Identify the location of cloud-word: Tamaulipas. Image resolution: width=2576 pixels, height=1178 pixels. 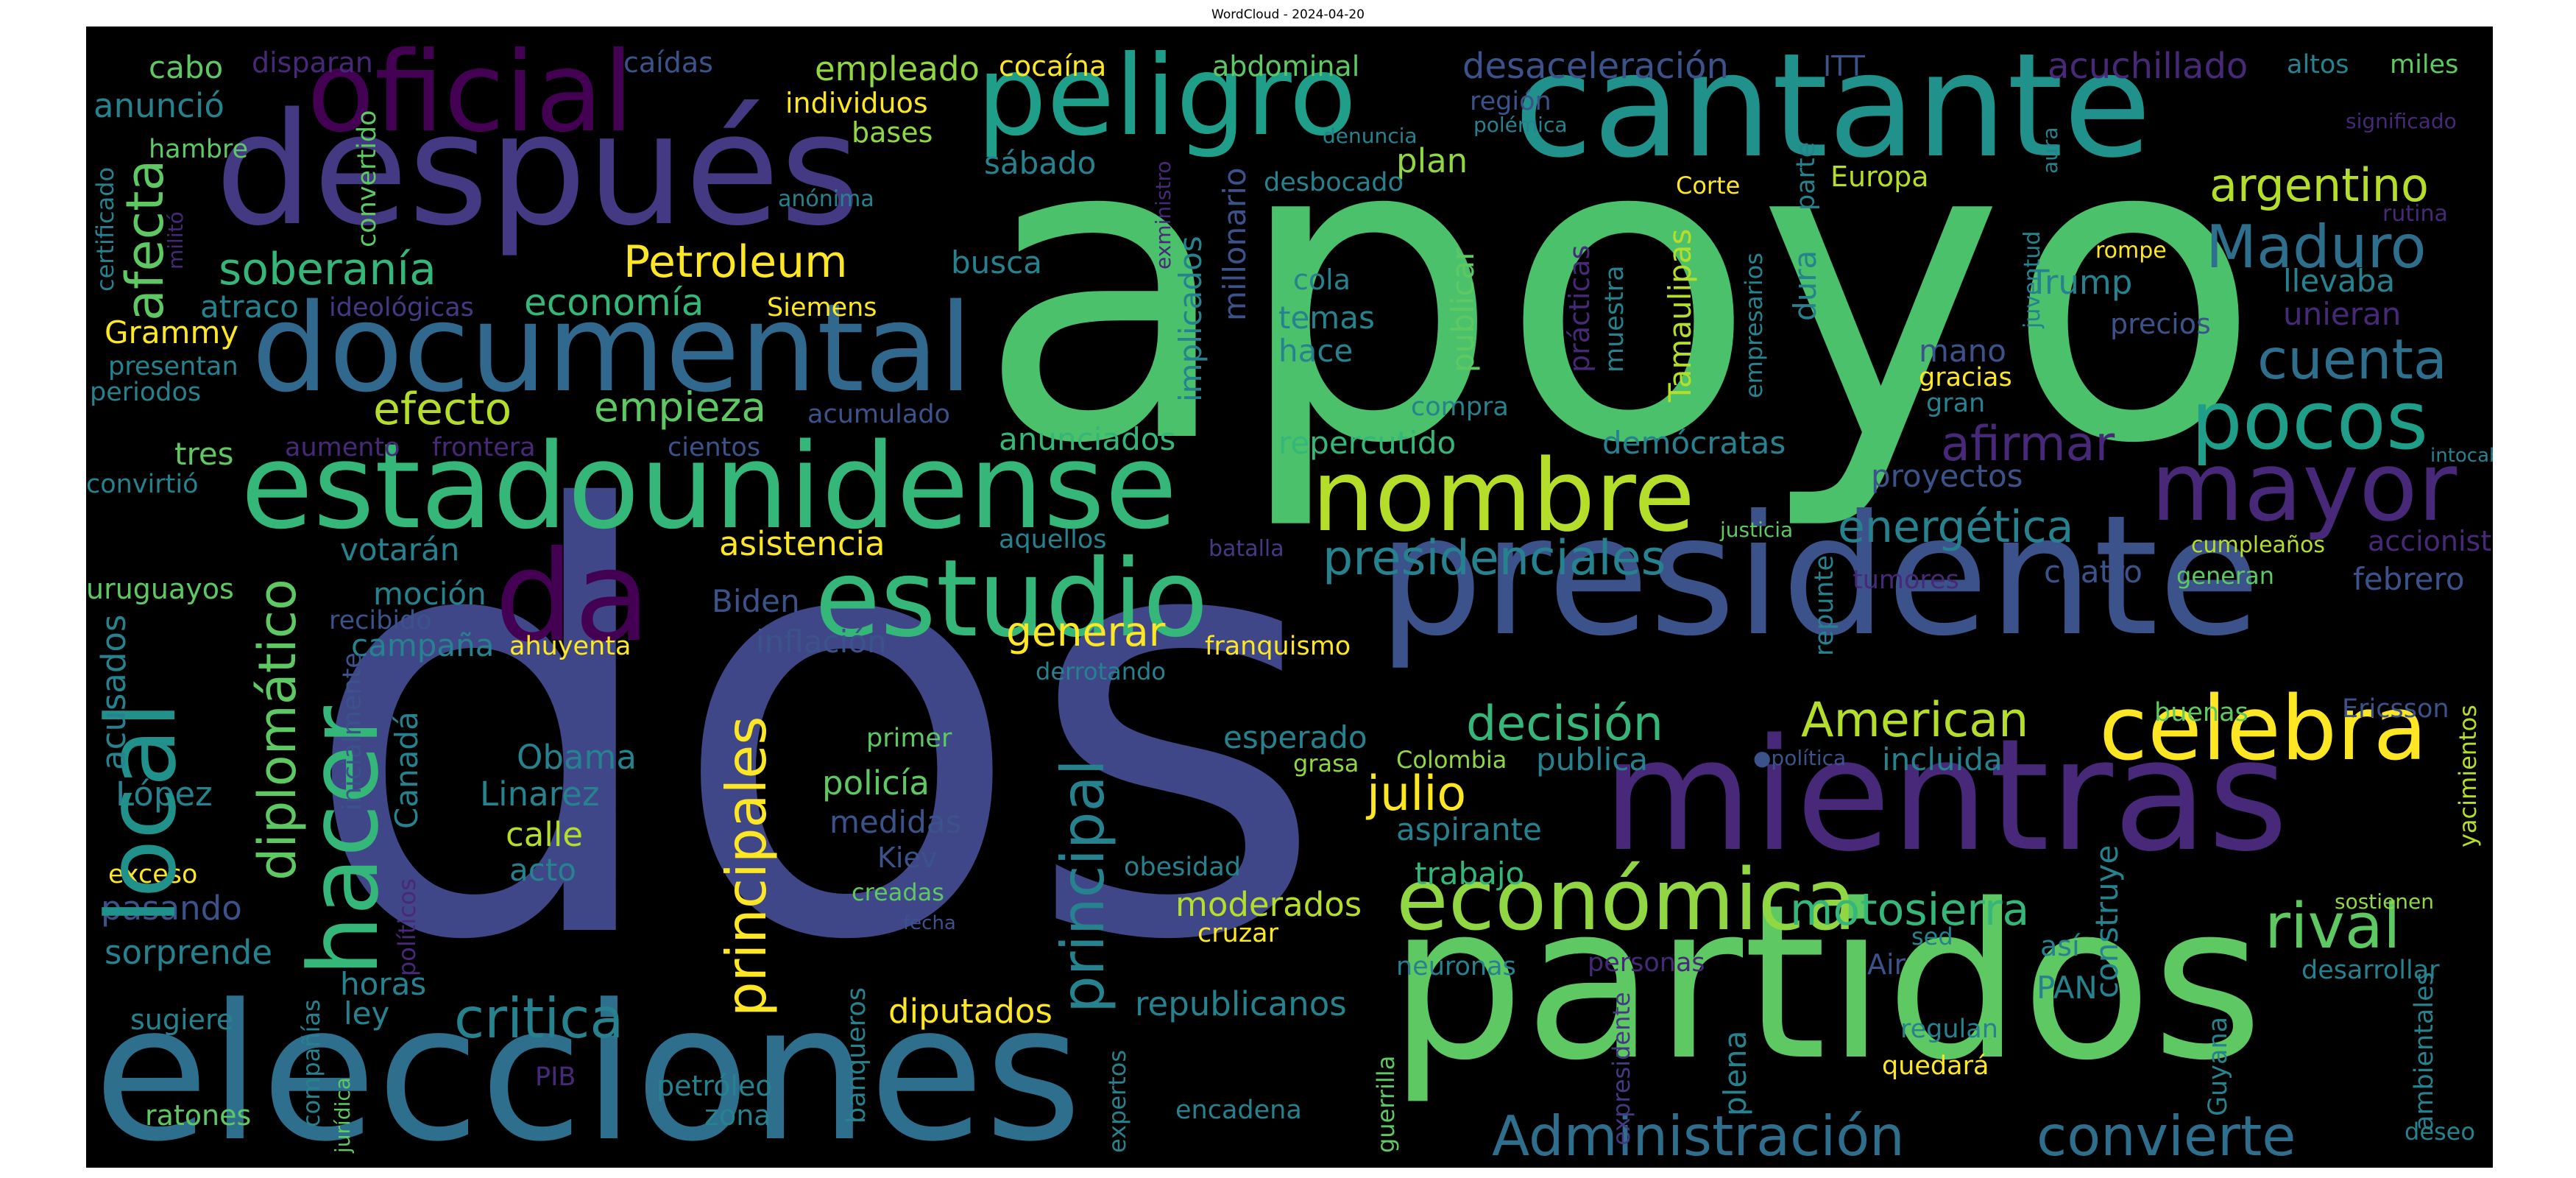
(1680, 315).